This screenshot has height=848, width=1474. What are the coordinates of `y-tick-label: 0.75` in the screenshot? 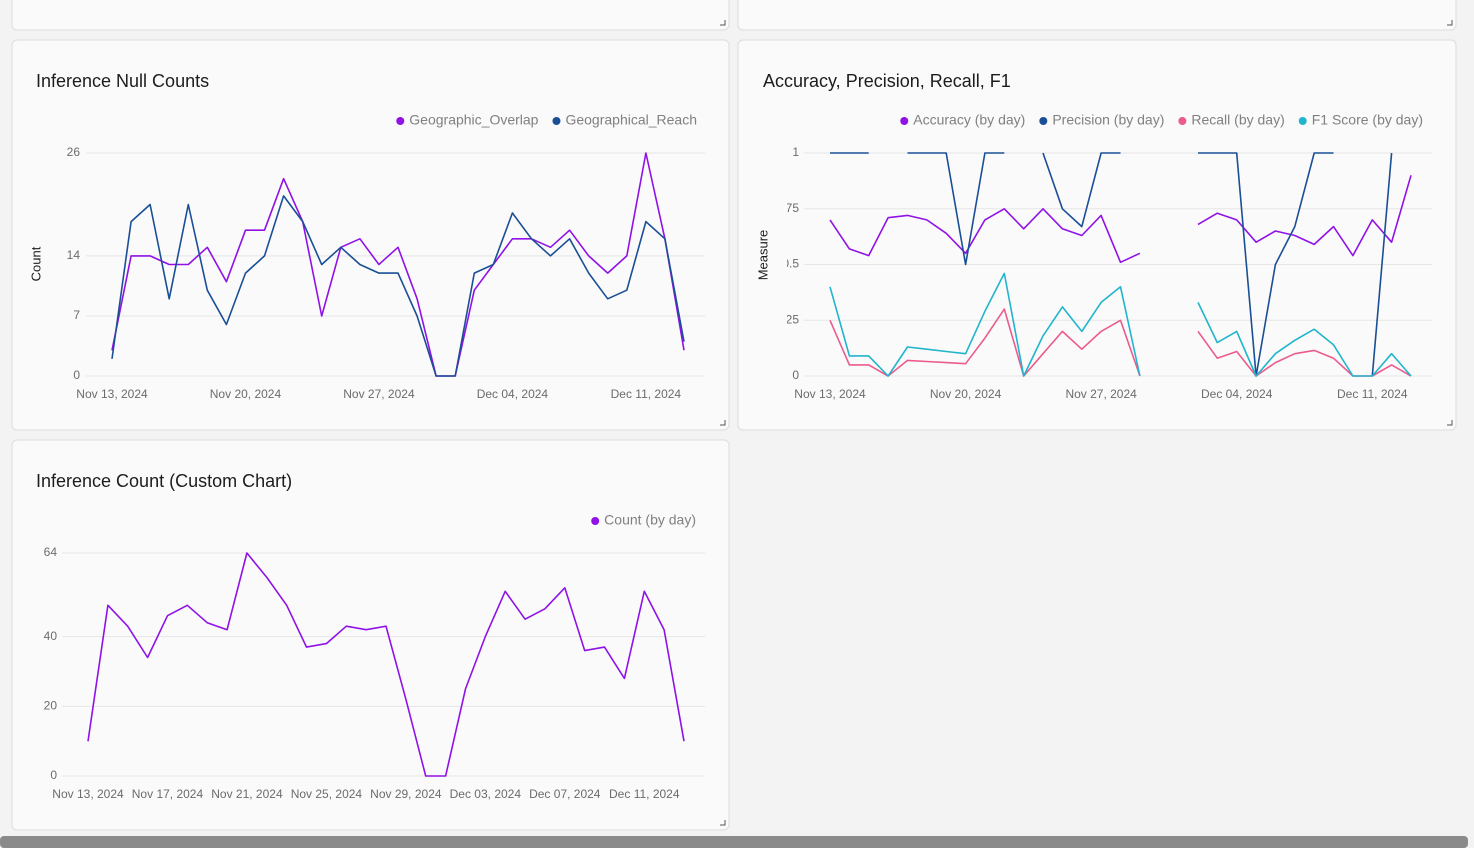 It's located at (788, 208).